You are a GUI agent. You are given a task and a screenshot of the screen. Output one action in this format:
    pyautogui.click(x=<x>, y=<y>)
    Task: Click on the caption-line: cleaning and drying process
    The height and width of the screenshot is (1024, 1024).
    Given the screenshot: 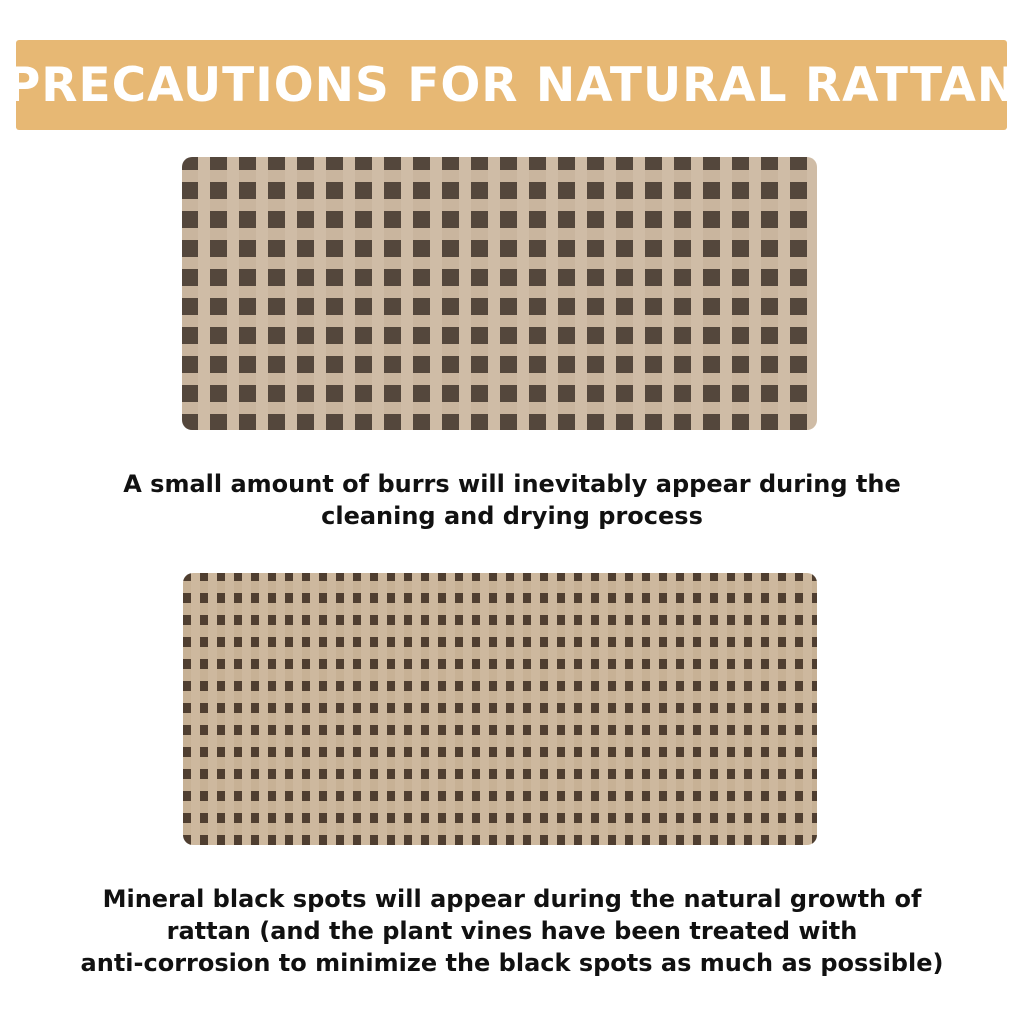 What is the action you would take?
    pyautogui.click(x=512, y=516)
    